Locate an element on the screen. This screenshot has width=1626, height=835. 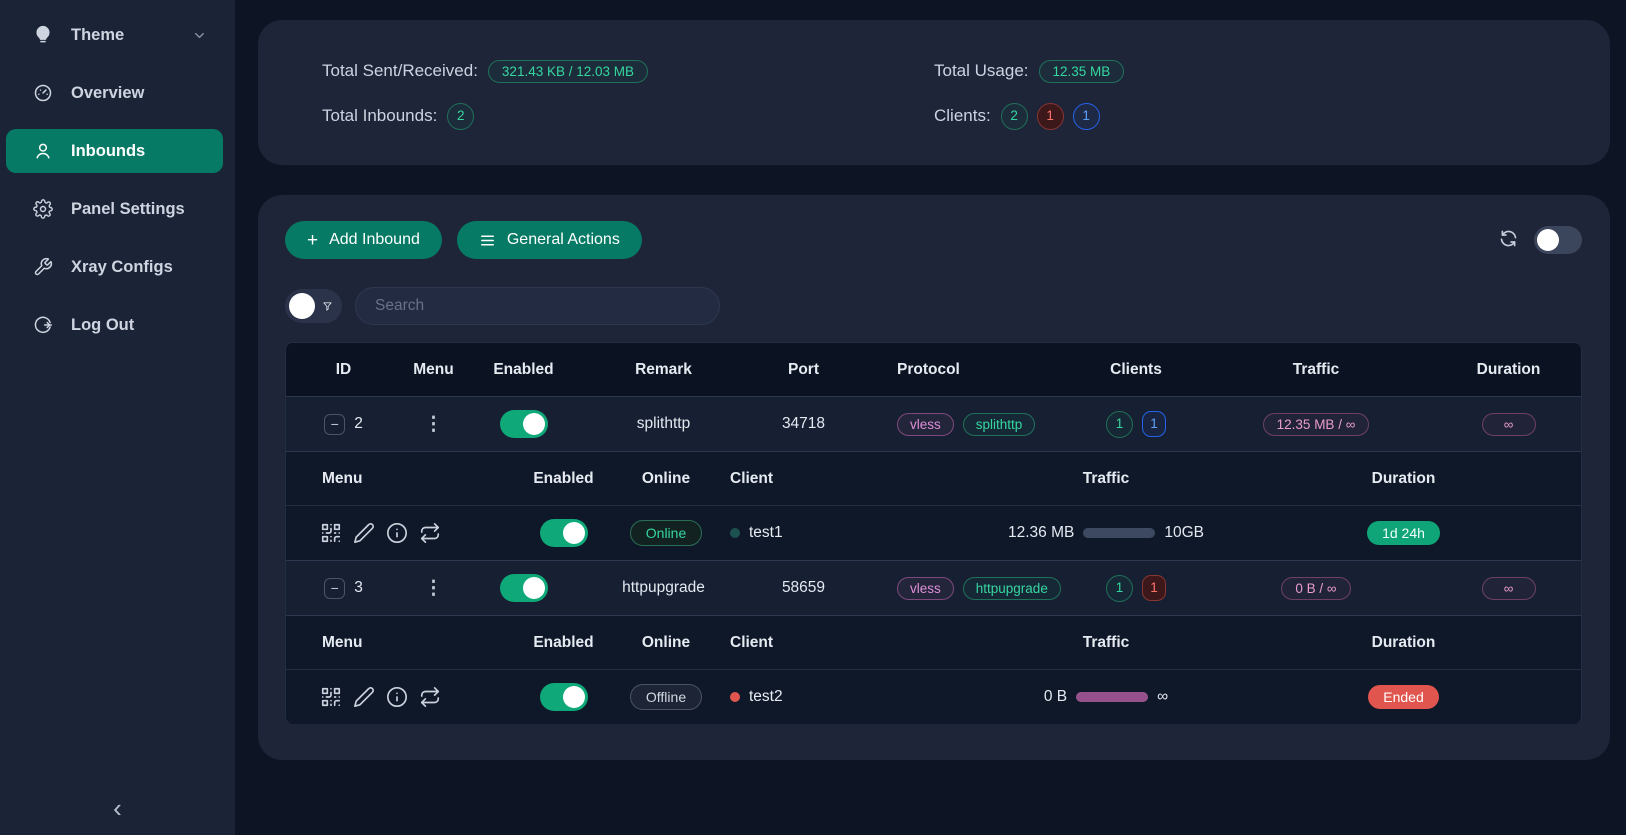
toolbar-right is located at coordinates (1540, 240).